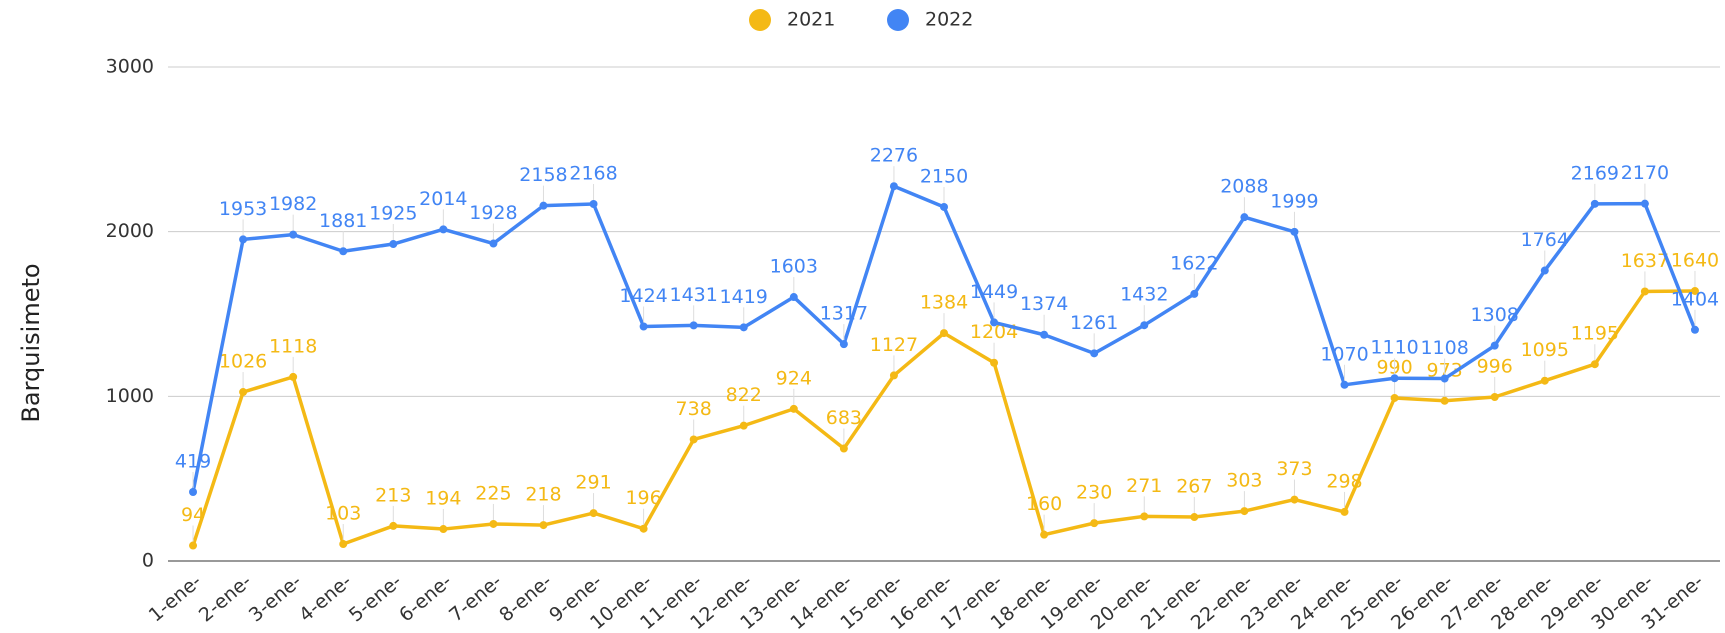 This screenshot has height=633, width=1725. What do you see at coordinates (1294, 201) in the screenshot?
I see `data-label: 1999` at bounding box center [1294, 201].